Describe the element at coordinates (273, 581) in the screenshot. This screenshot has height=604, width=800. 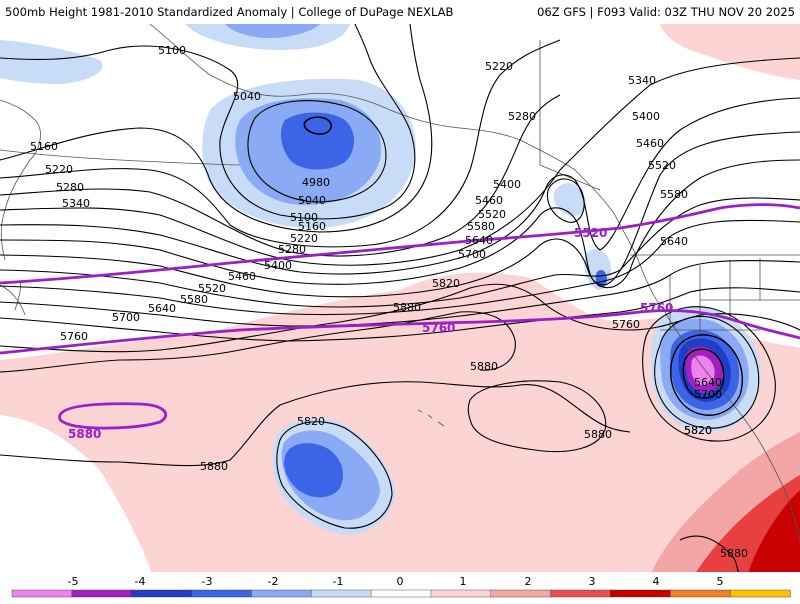
I see `colorbar-tick: -2` at that location.